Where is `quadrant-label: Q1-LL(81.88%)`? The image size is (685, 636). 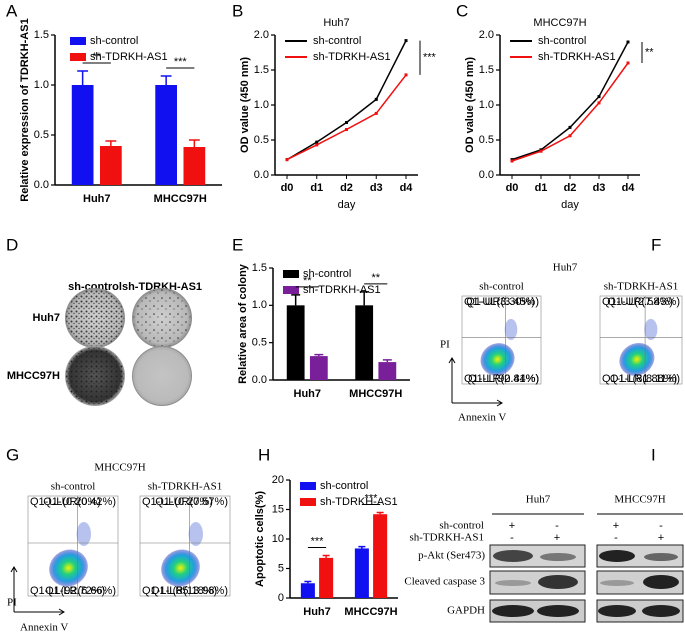 quadrant-label: Q1-LL(81.88%) is located at coordinates (639, 379).